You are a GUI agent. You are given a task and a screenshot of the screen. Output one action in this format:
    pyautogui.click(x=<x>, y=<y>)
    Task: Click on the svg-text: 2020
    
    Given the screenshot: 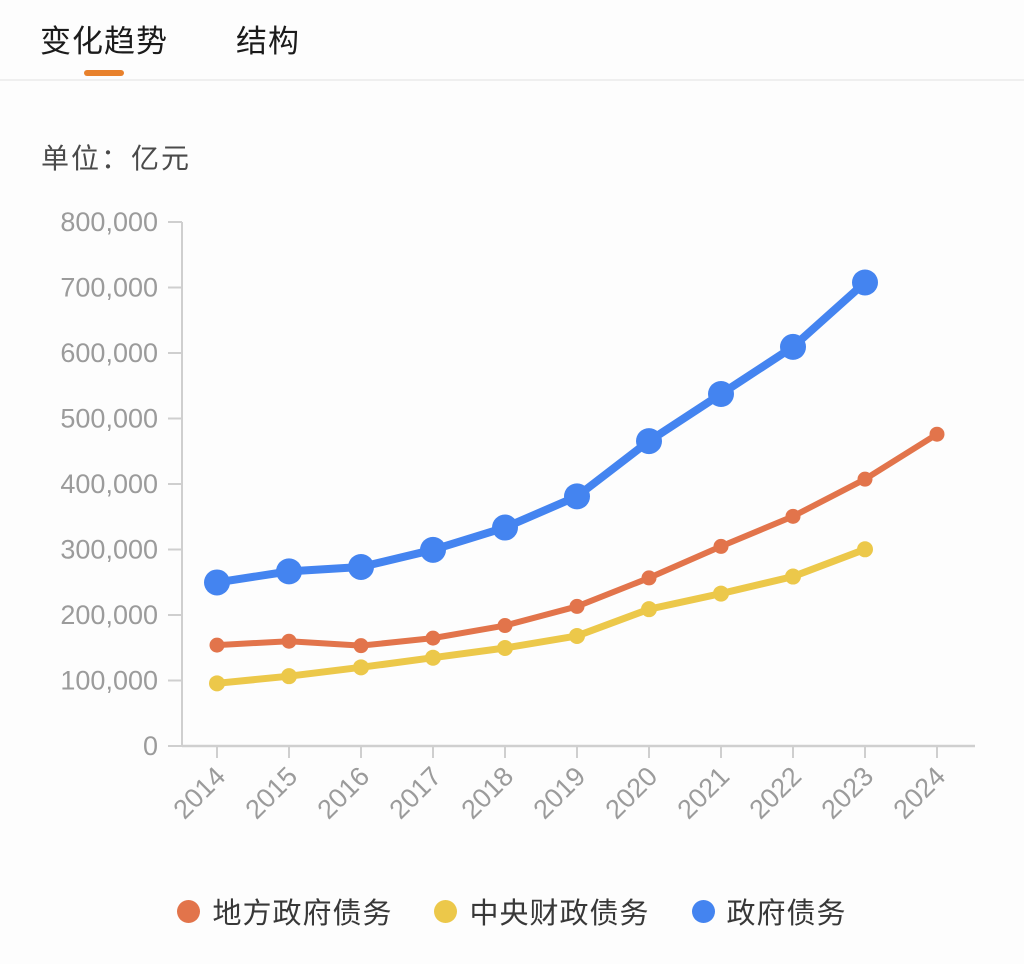 What is the action you would take?
    pyautogui.click(x=632, y=793)
    